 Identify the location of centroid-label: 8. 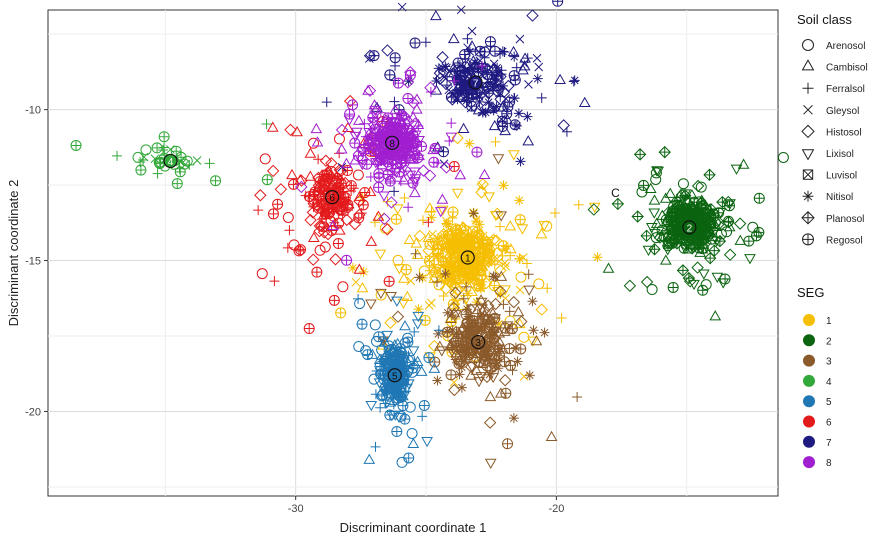
(392, 144).